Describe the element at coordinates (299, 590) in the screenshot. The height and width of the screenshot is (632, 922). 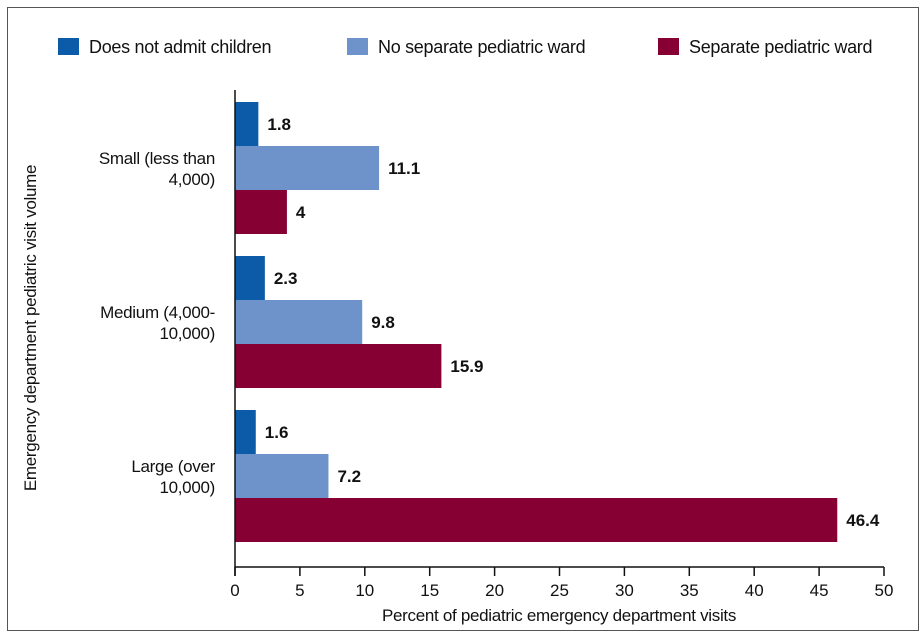
I see `x-tick-label: 5` at that location.